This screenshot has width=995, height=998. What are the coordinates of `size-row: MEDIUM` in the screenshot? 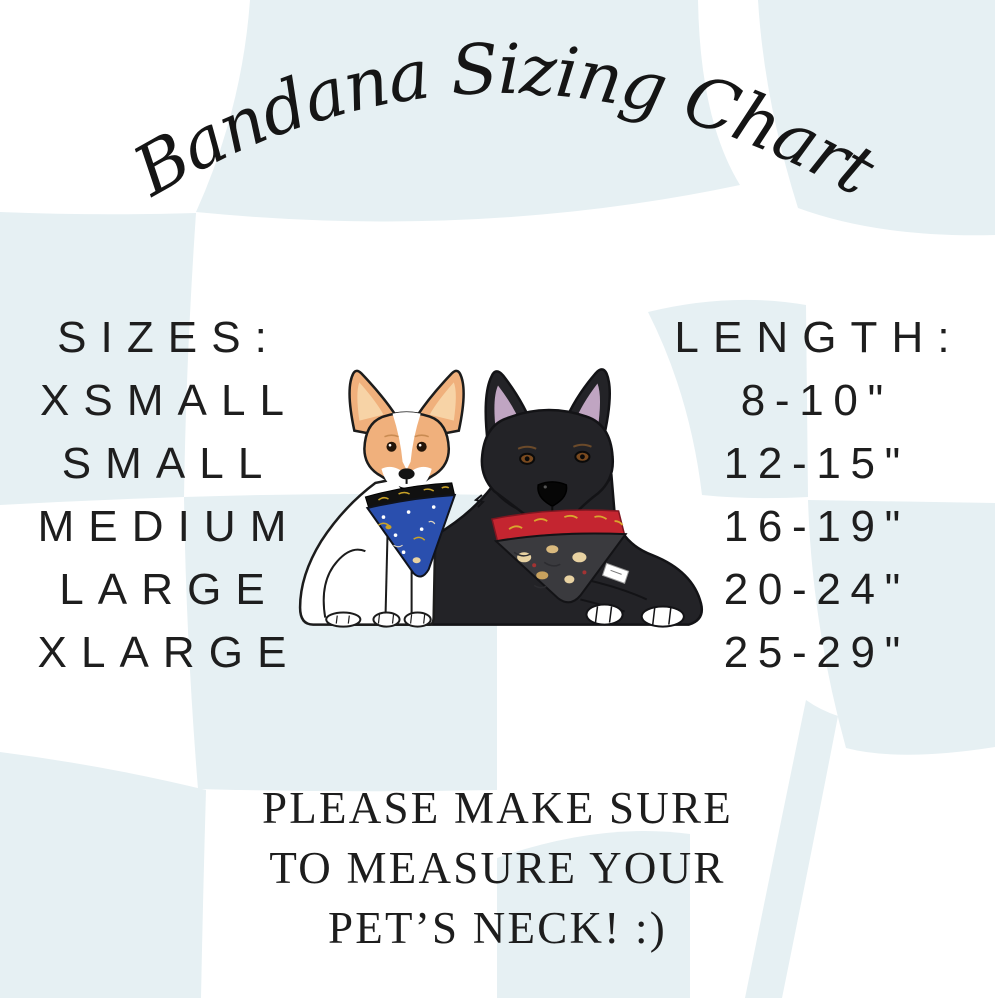 It's located at (169, 526).